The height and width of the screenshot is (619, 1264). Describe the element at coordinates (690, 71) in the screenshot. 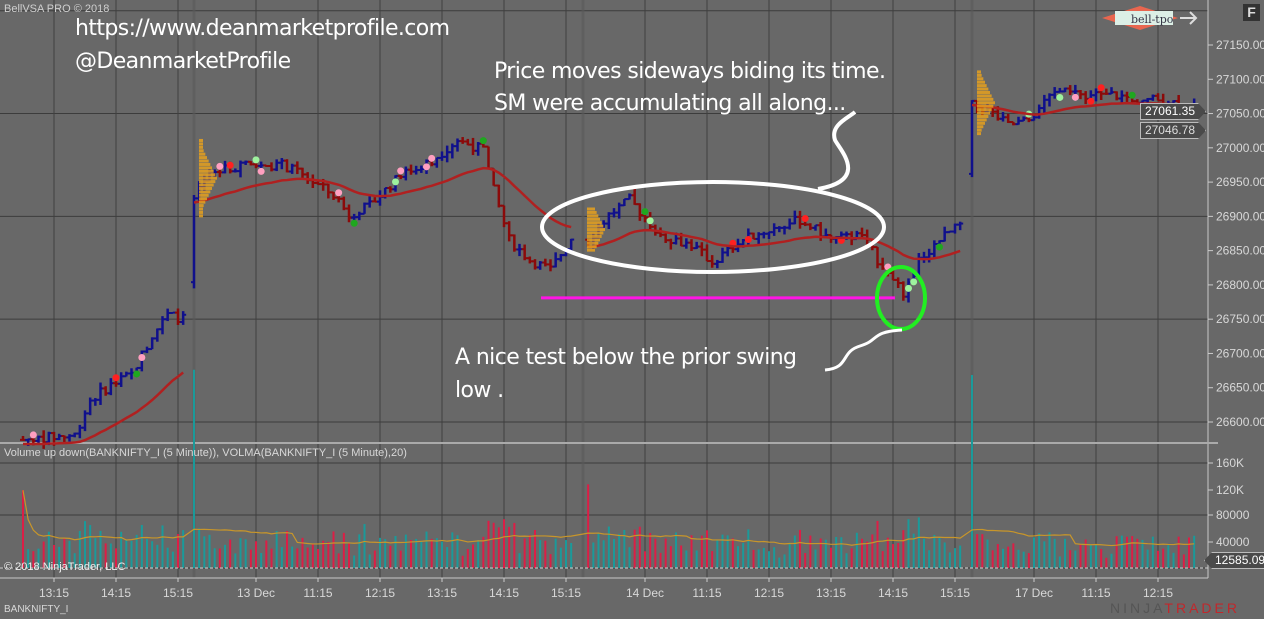

I see `note-sideways-line1: Price moves sideways biding its time.` at that location.